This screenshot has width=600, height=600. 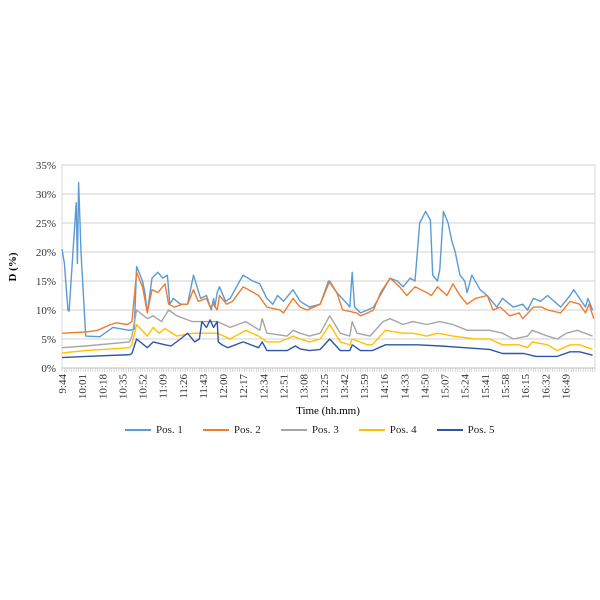 What do you see at coordinates (481, 430) in the screenshot?
I see `legend-label: Pos. 5` at bounding box center [481, 430].